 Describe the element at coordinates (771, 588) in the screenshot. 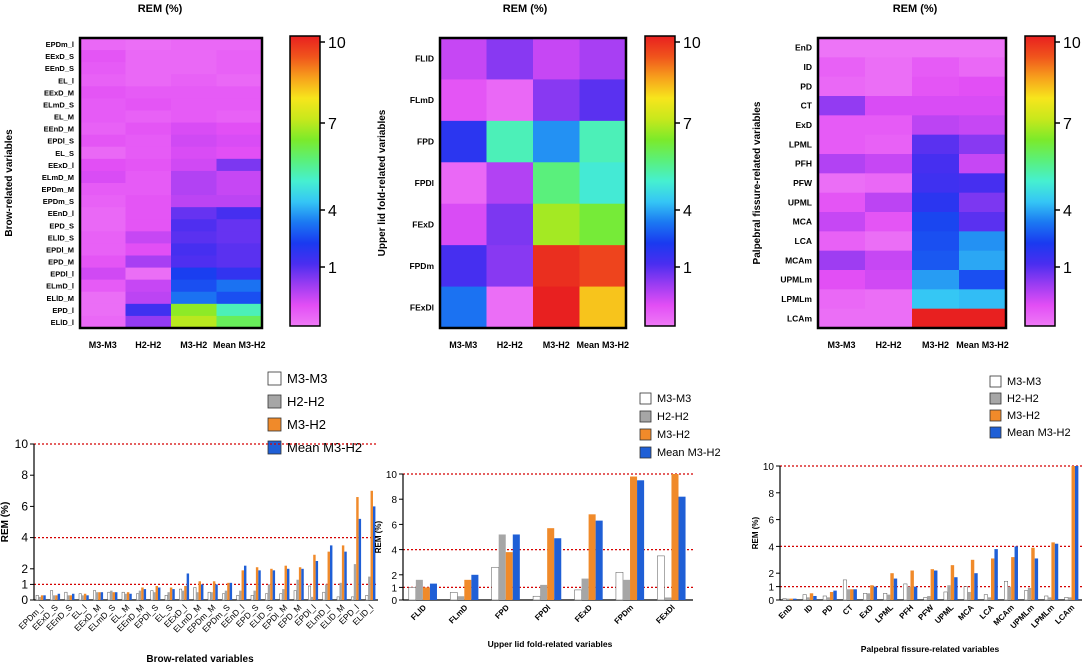

I see `y-tick-label: 1` at that location.